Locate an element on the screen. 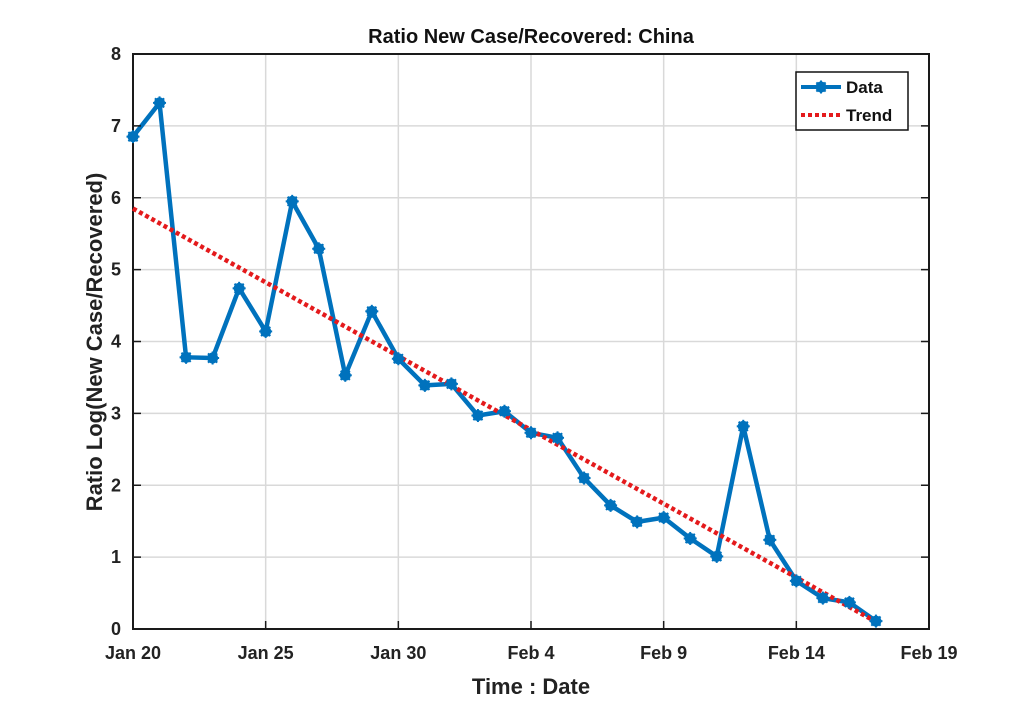  y-tick-label: 6 is located at coordinates (116, 198).